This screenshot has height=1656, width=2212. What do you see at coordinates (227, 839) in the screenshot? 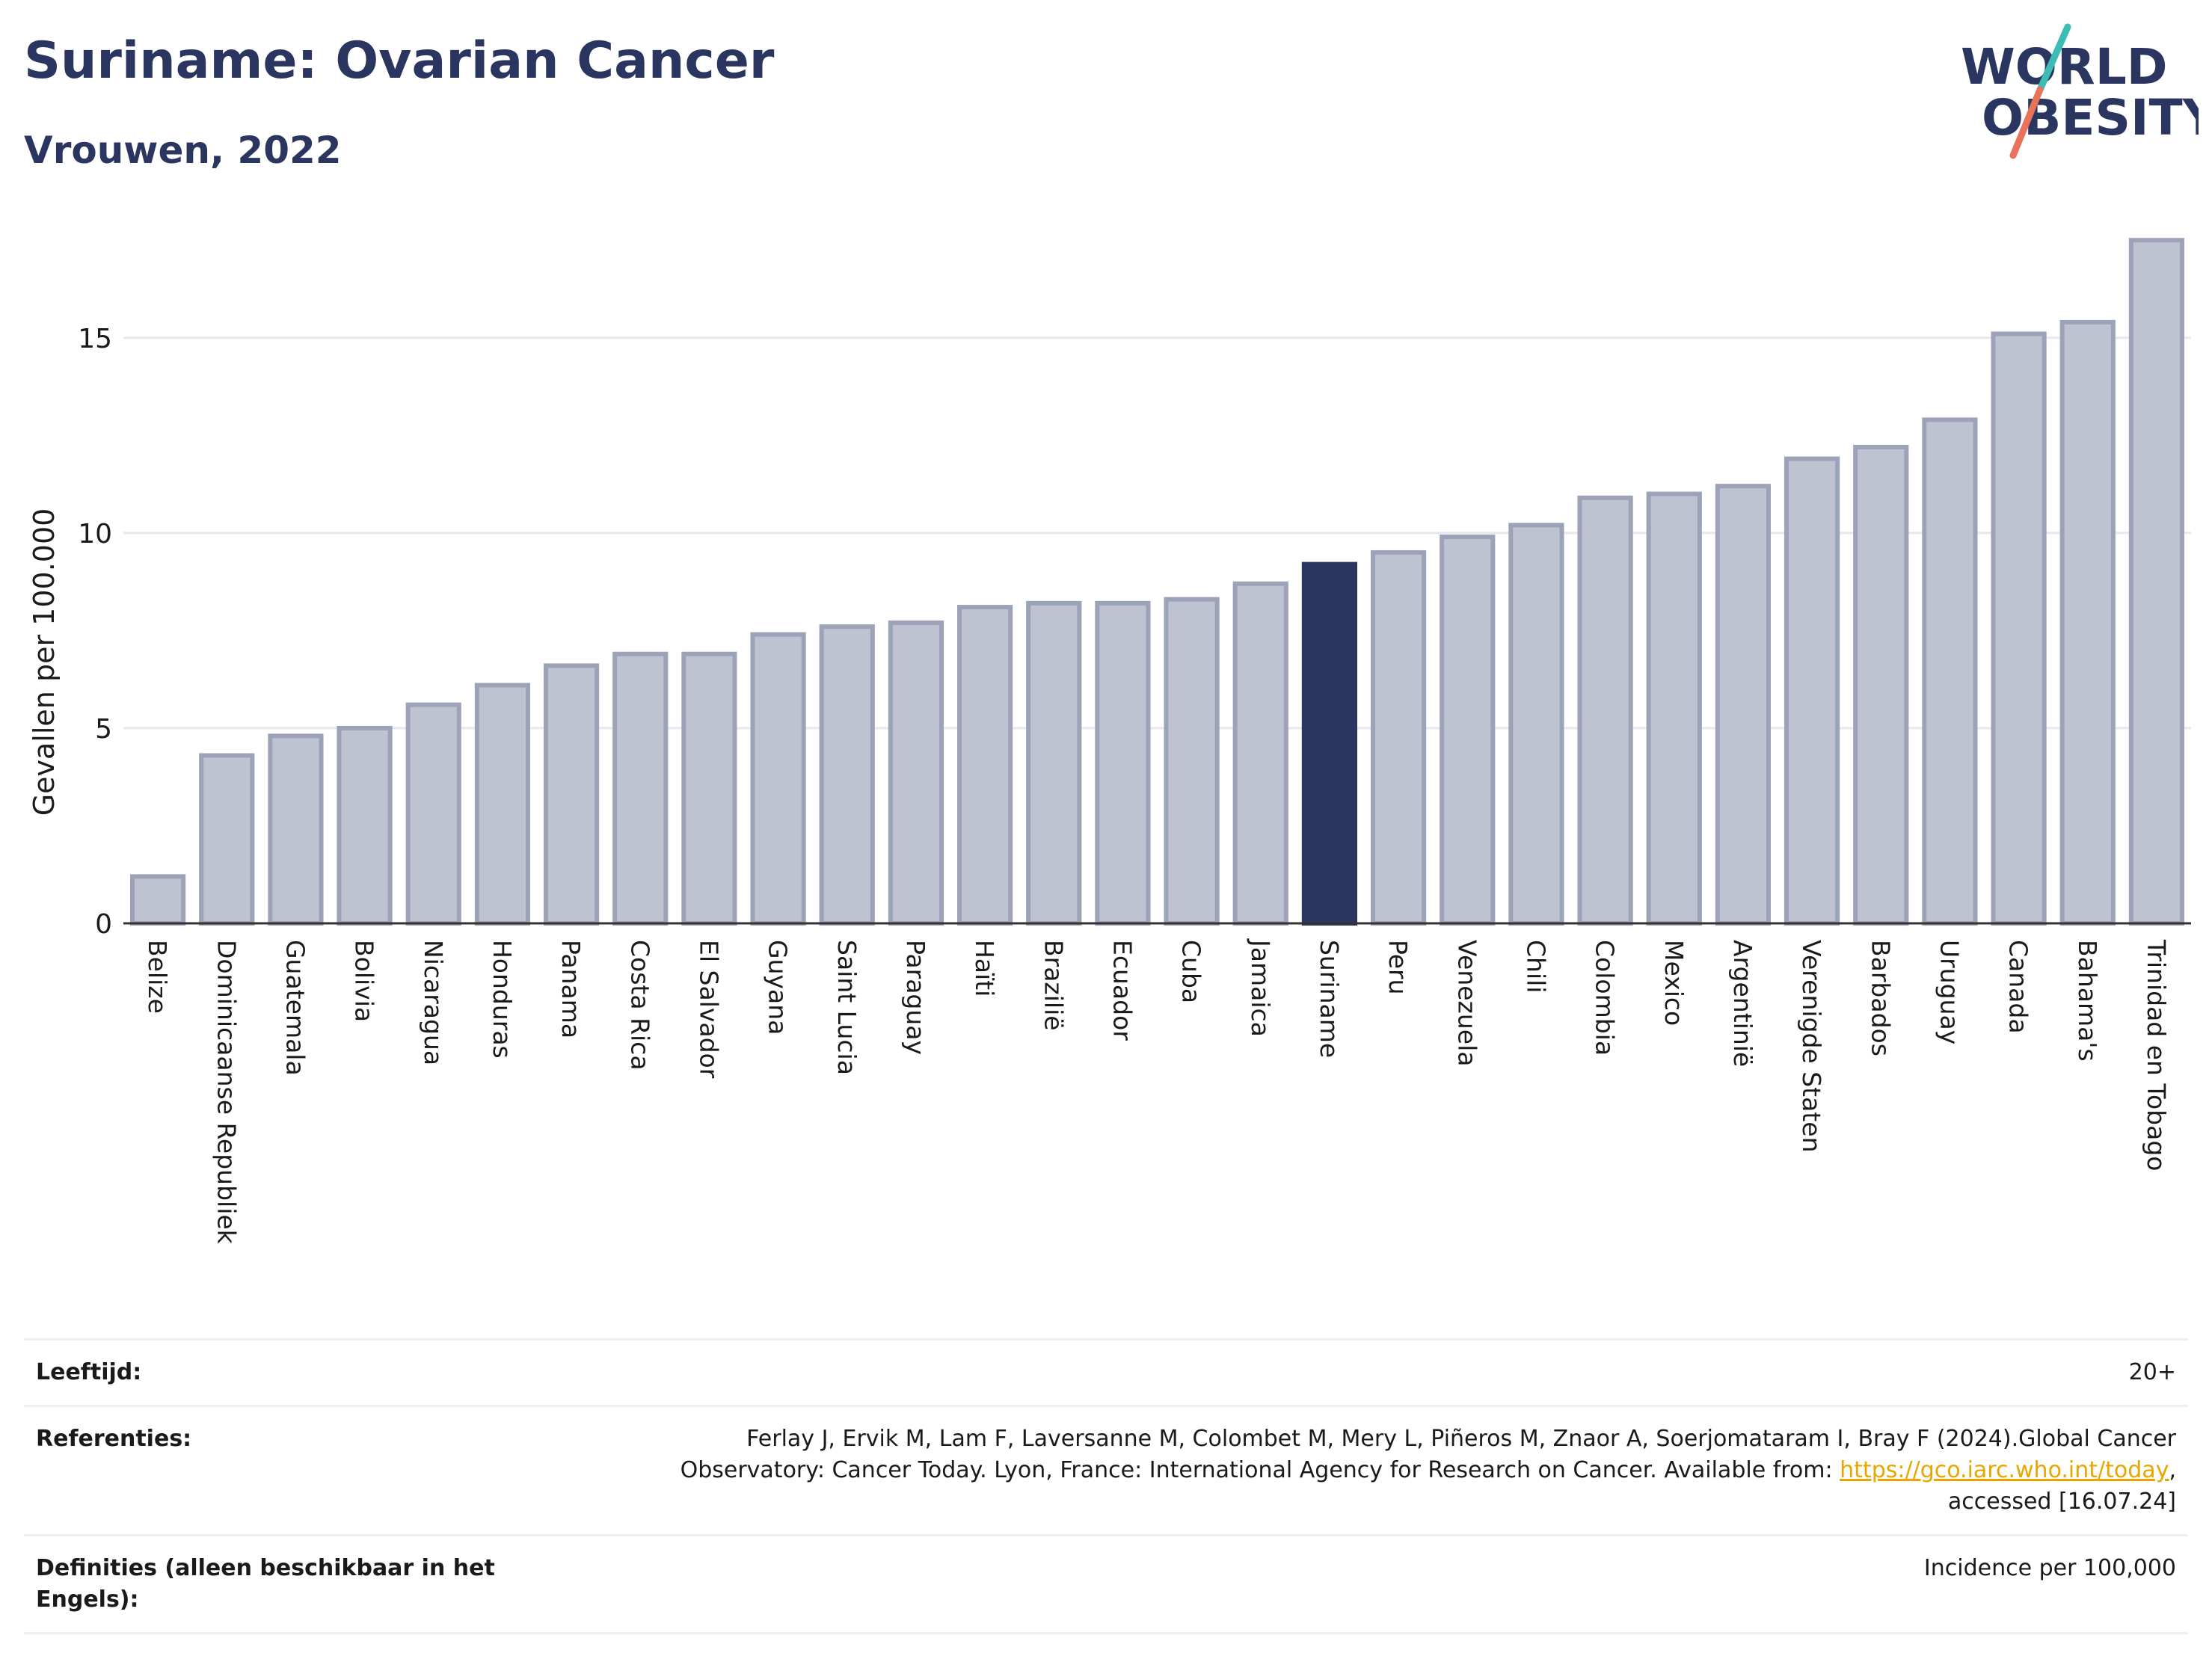
I see `bar-dominicaanse-republiek` at bounding box center [227, 839].